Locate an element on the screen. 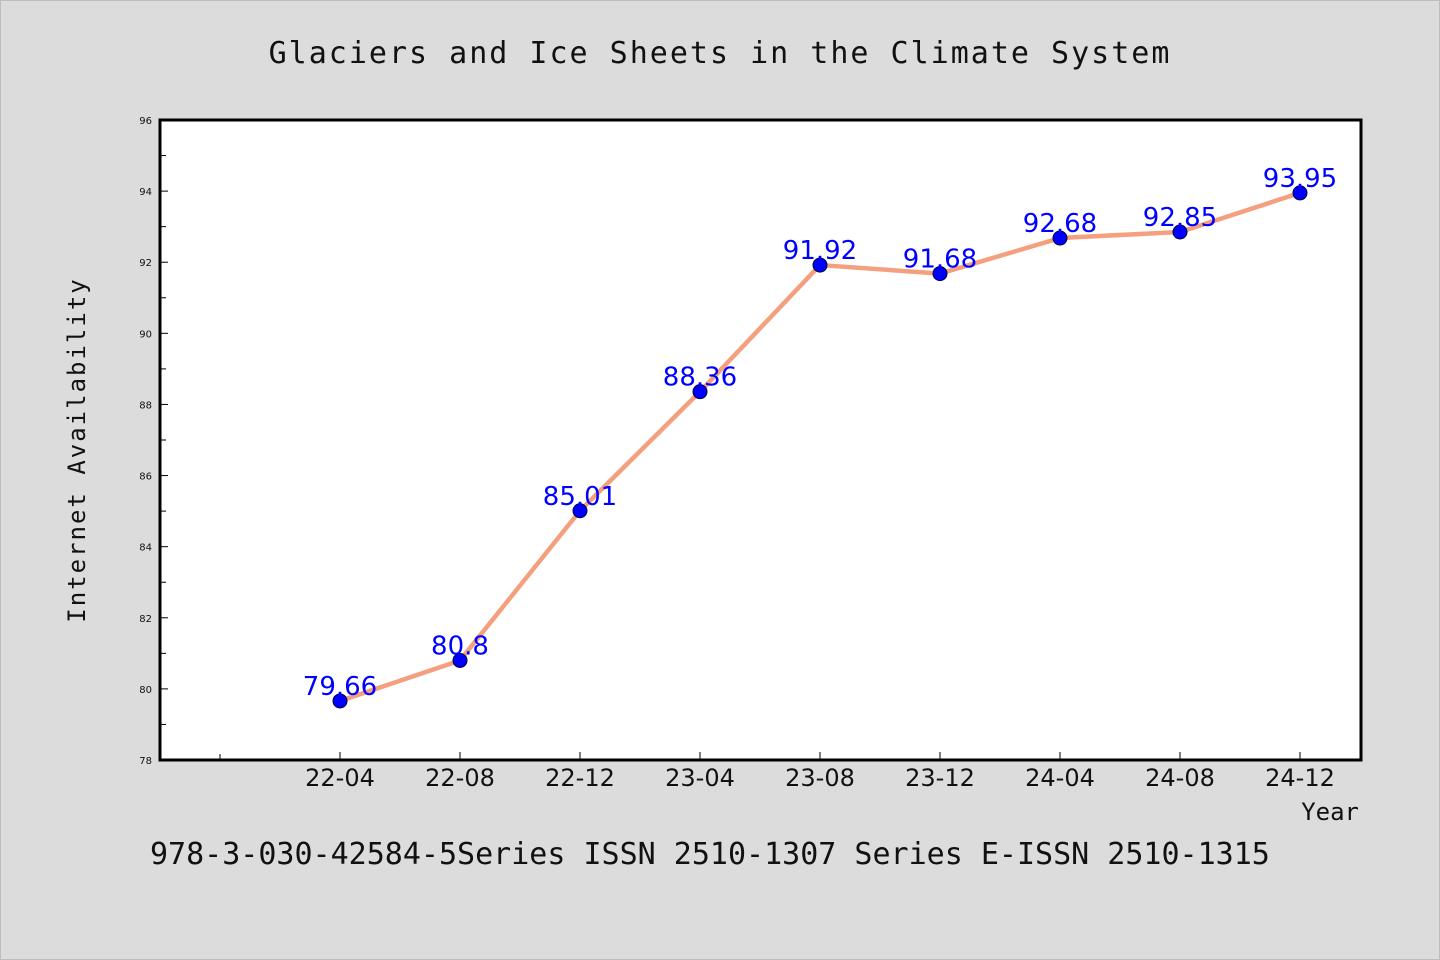  data-label: 79.66 is located at coordinates (340, 687).